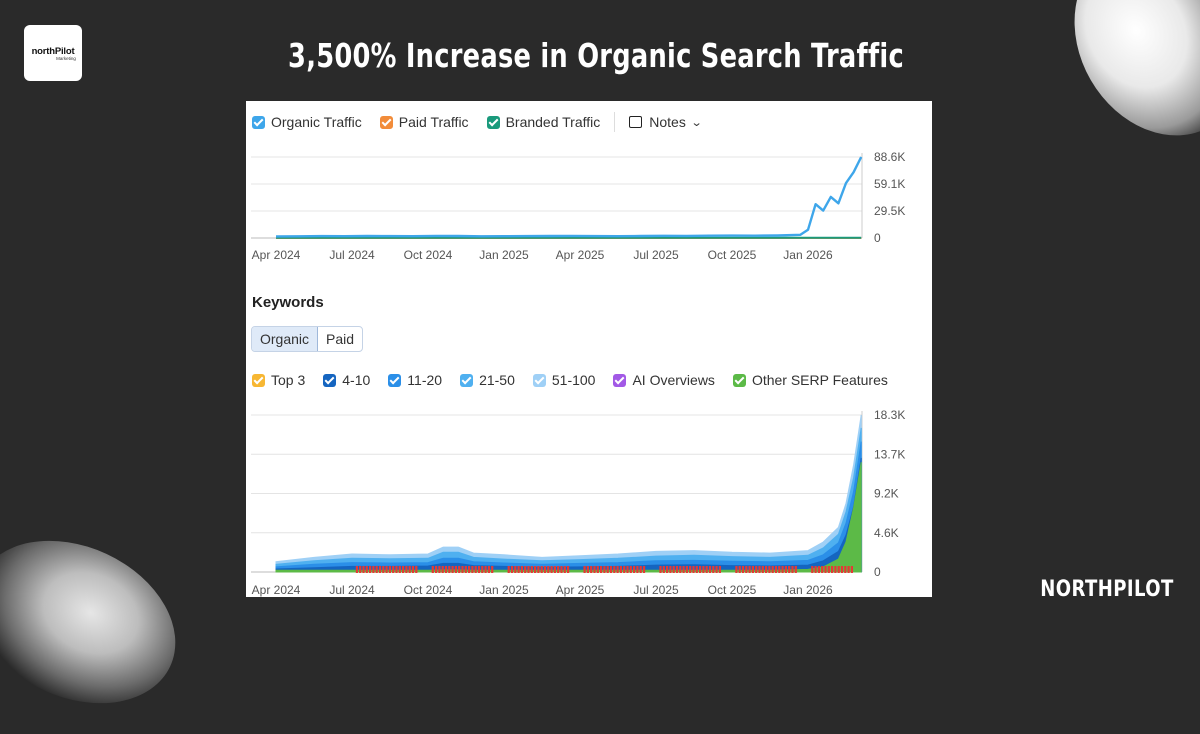  I want to click on series-line-organic-traffic, so click(568, 196).